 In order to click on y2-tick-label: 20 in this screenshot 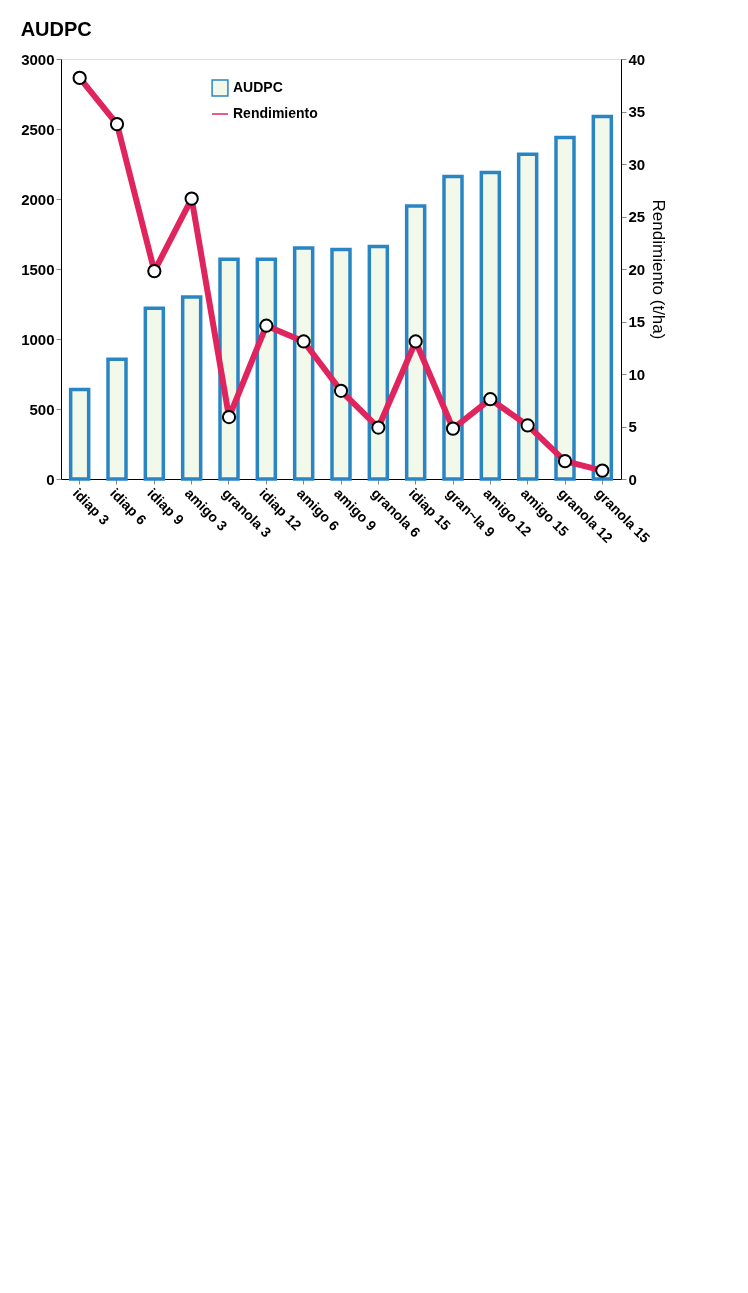, I will do `click(637, 269)`.